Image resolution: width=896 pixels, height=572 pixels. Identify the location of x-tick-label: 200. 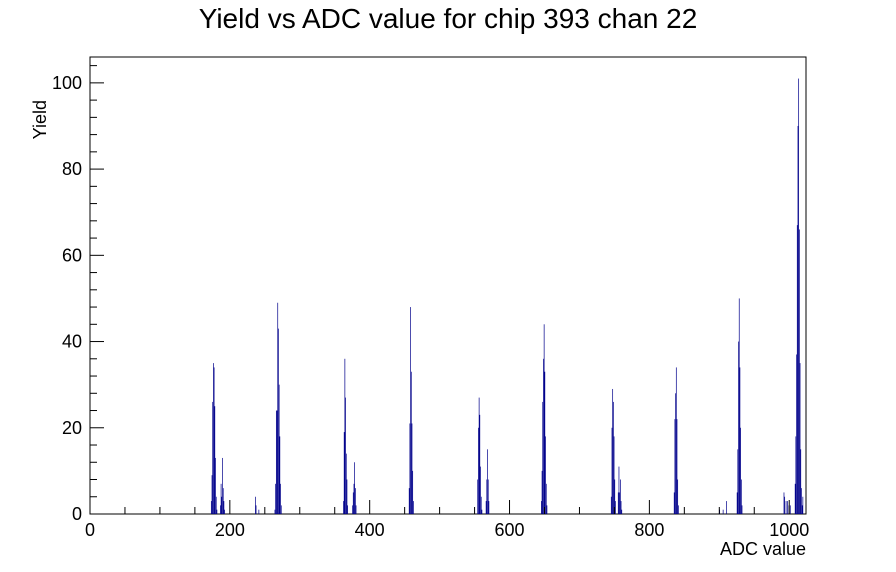
(230, 530).